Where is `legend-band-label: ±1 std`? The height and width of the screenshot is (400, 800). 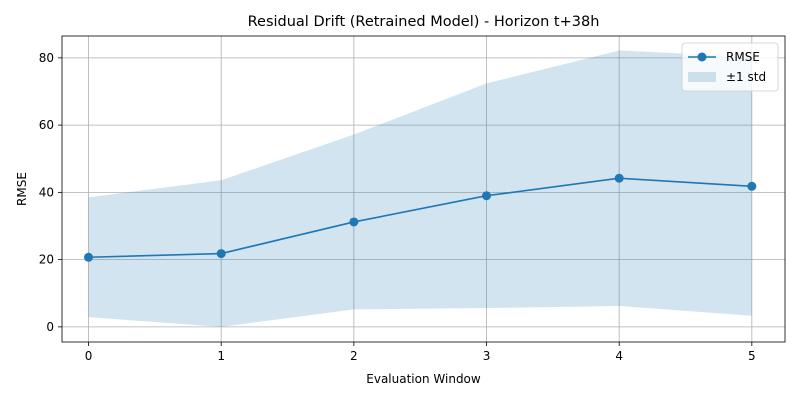
legend-band-label: ±1 std is located at coordinates (746, 77).